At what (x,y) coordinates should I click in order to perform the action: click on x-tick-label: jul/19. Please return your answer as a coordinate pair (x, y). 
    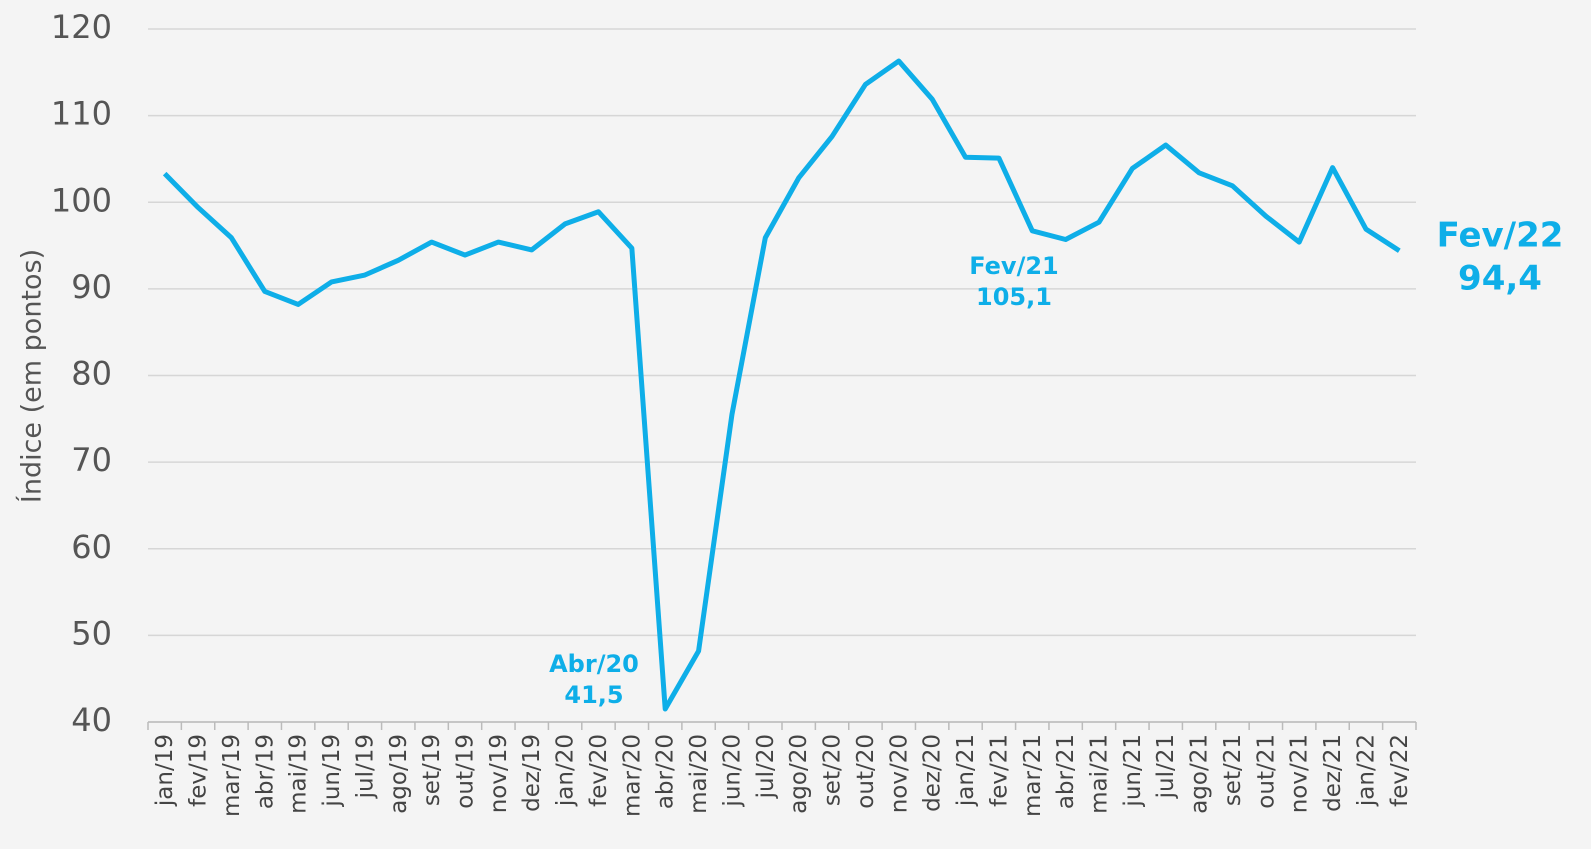
    Looking at the image, I should click on (365, 766).